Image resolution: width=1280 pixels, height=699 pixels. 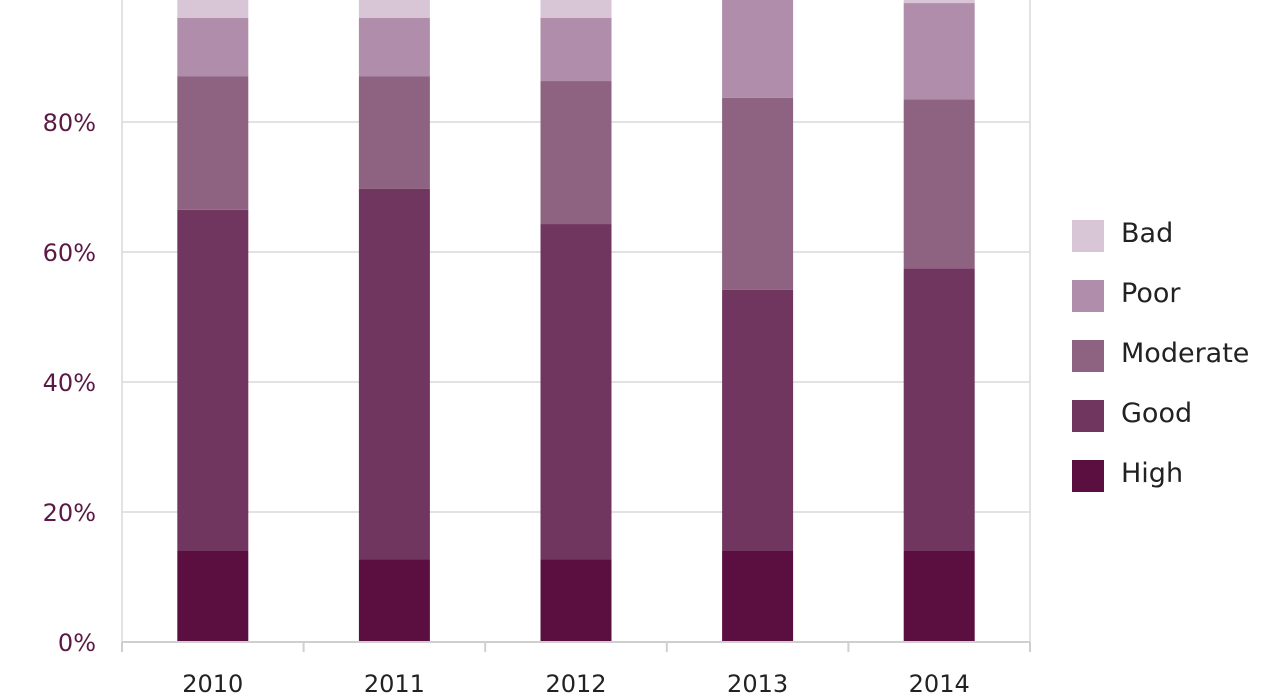 I want to click on bar-segment-moderate-2010, so click(x=213, y=143).